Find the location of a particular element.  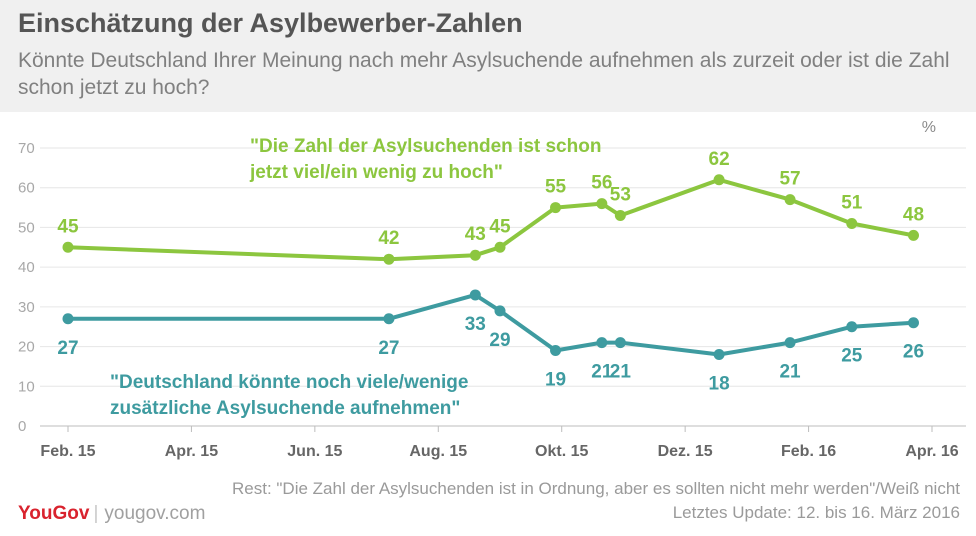

x-tick-label: Okt. 15 is located at coordinates (561, 451).